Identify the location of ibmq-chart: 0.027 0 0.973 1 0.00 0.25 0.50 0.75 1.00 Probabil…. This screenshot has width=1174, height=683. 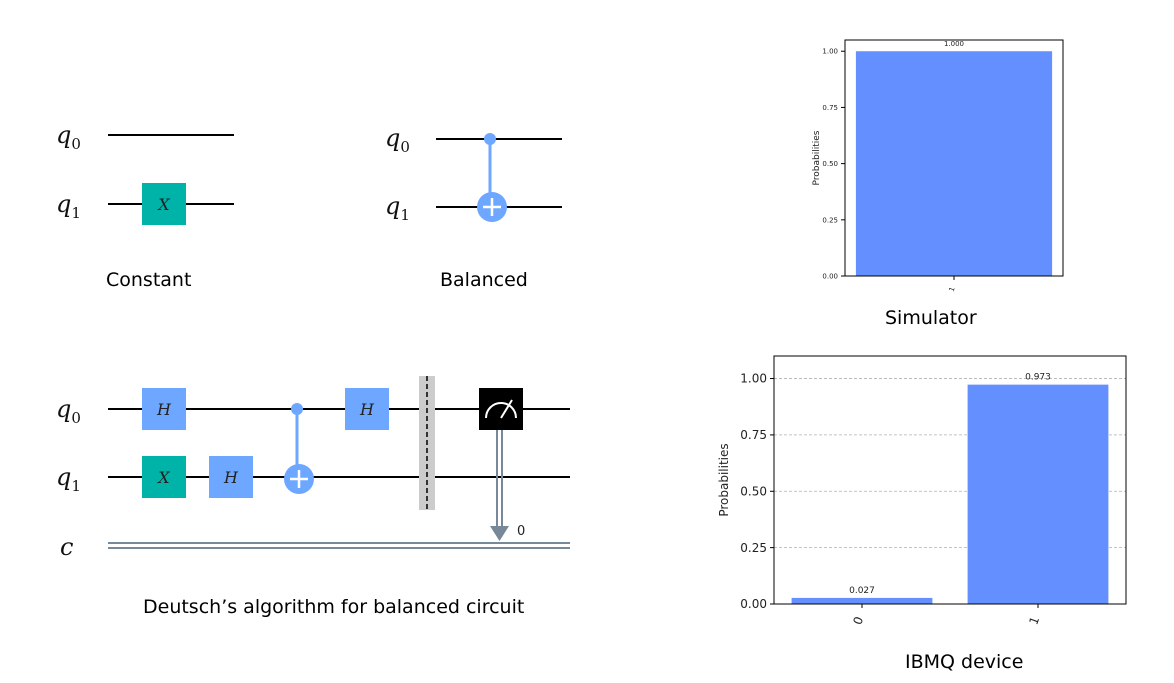
(922, 491).